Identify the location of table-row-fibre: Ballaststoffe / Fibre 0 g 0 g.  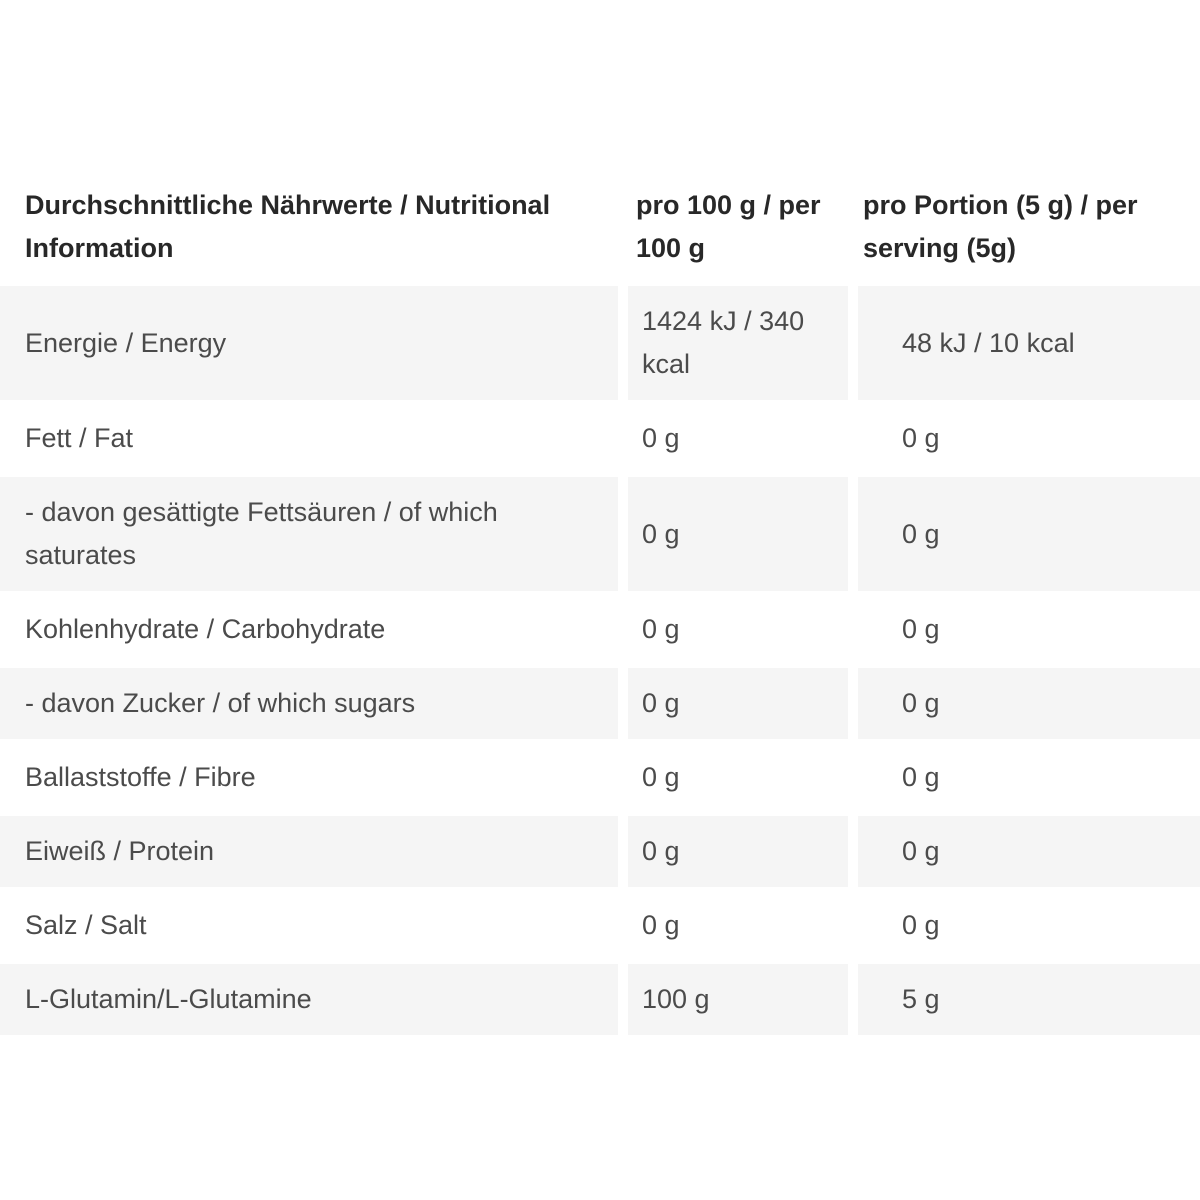
(600, 777).